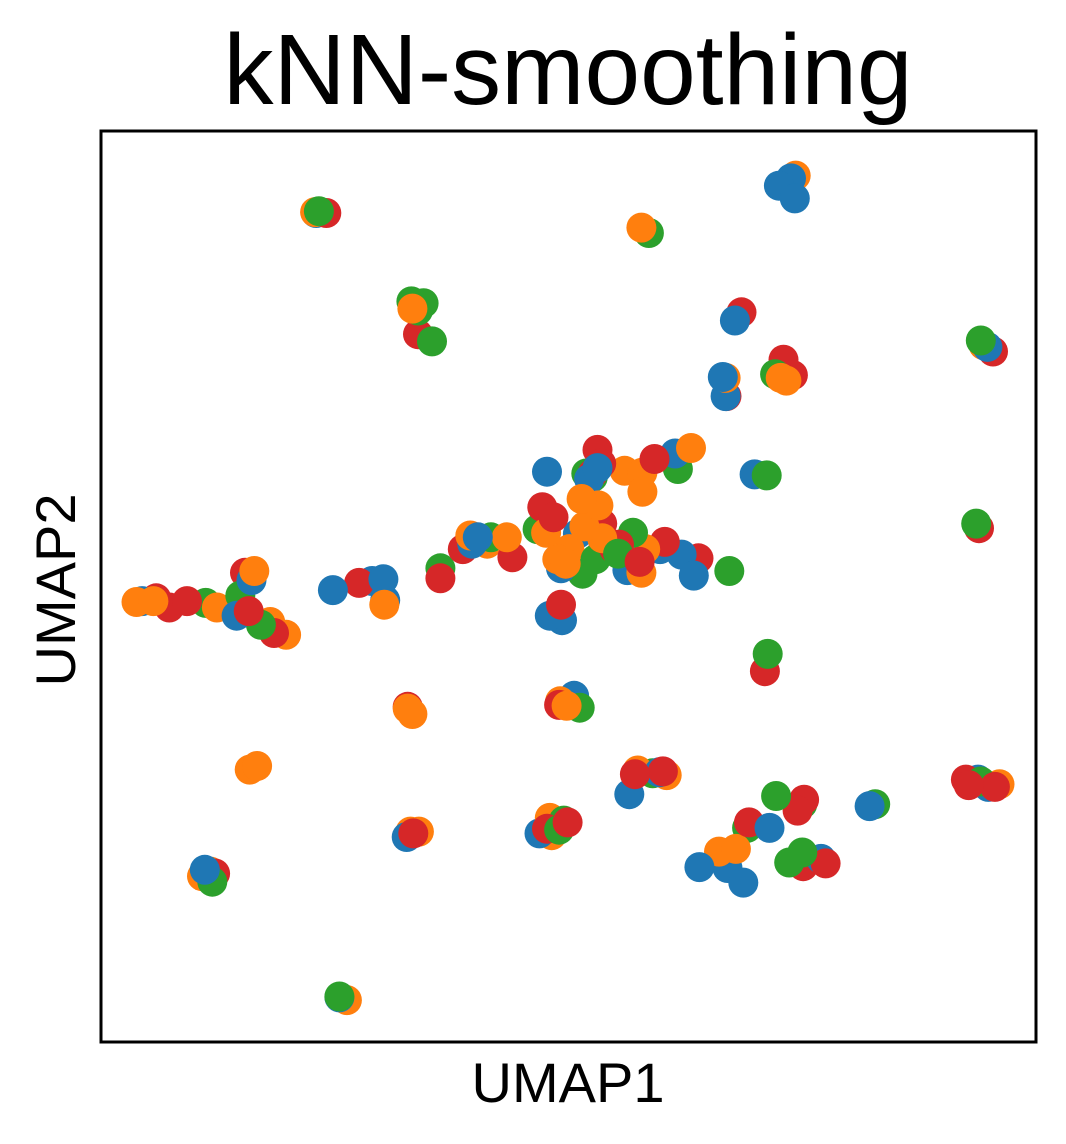 This screenshot has width=1066, height=1144. What do you see at coordinates (567, 70) in the screenshot?
I see `chart-title: kNN-smoothing` at bounding box center [567, 70].